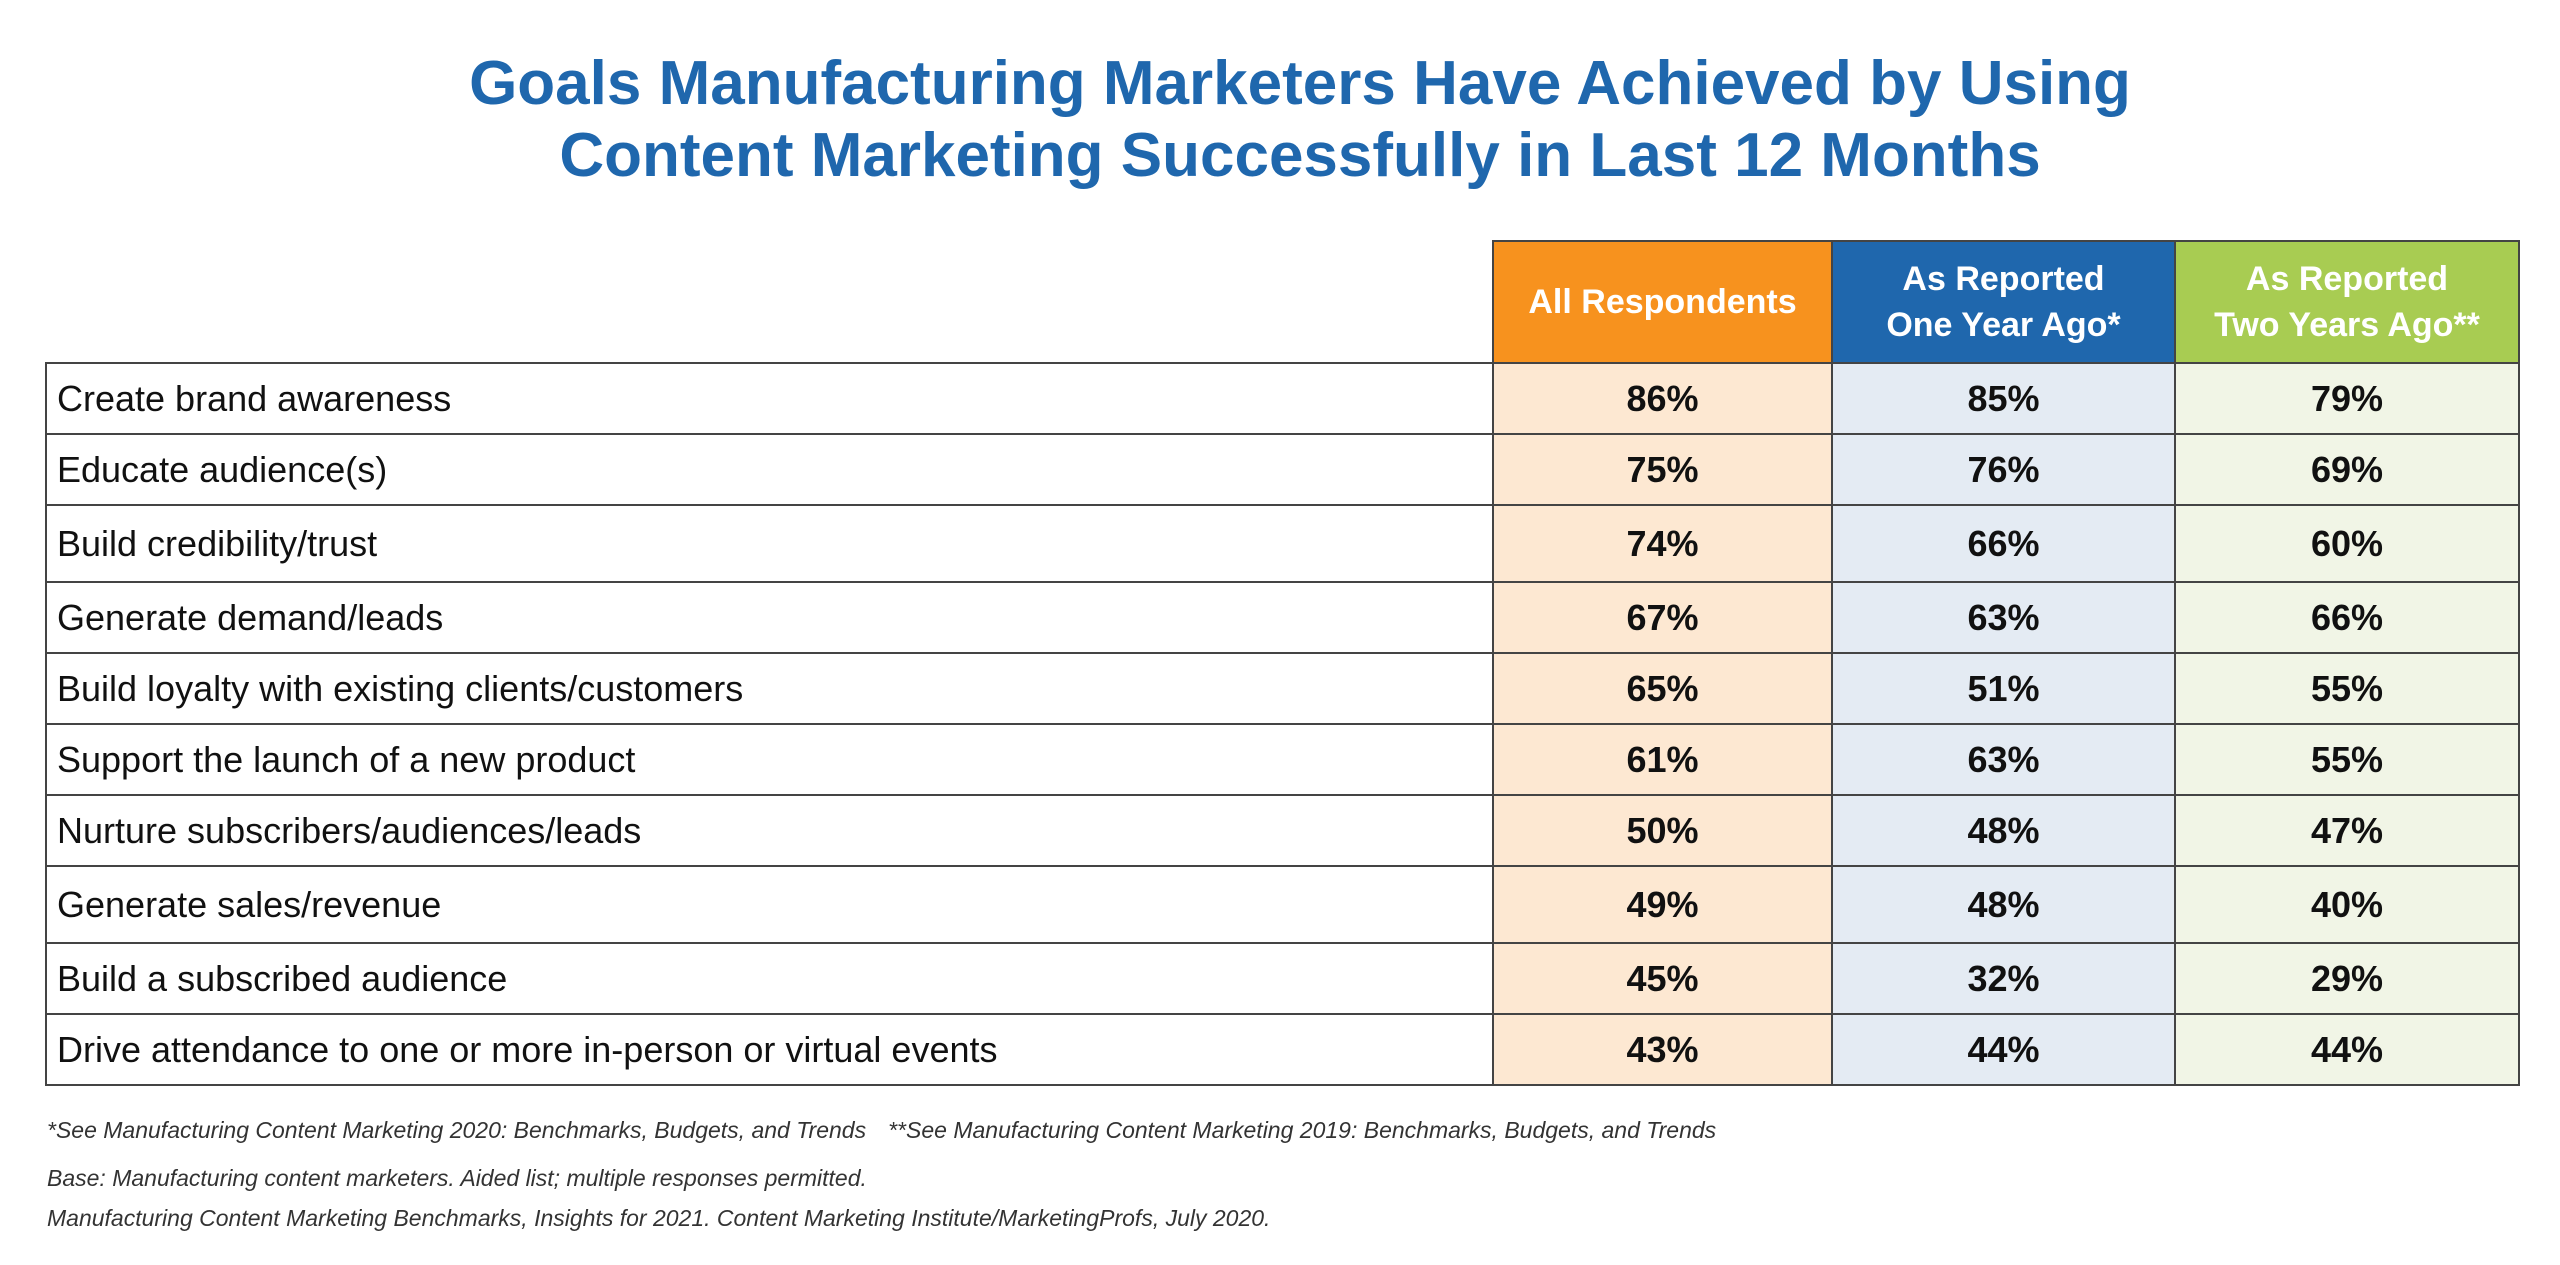 This screenshot has width=2560, height=1265. Describe the element at coordinates (1662, 617) in the screenshot. I see `value-cell: 67%` at that location.